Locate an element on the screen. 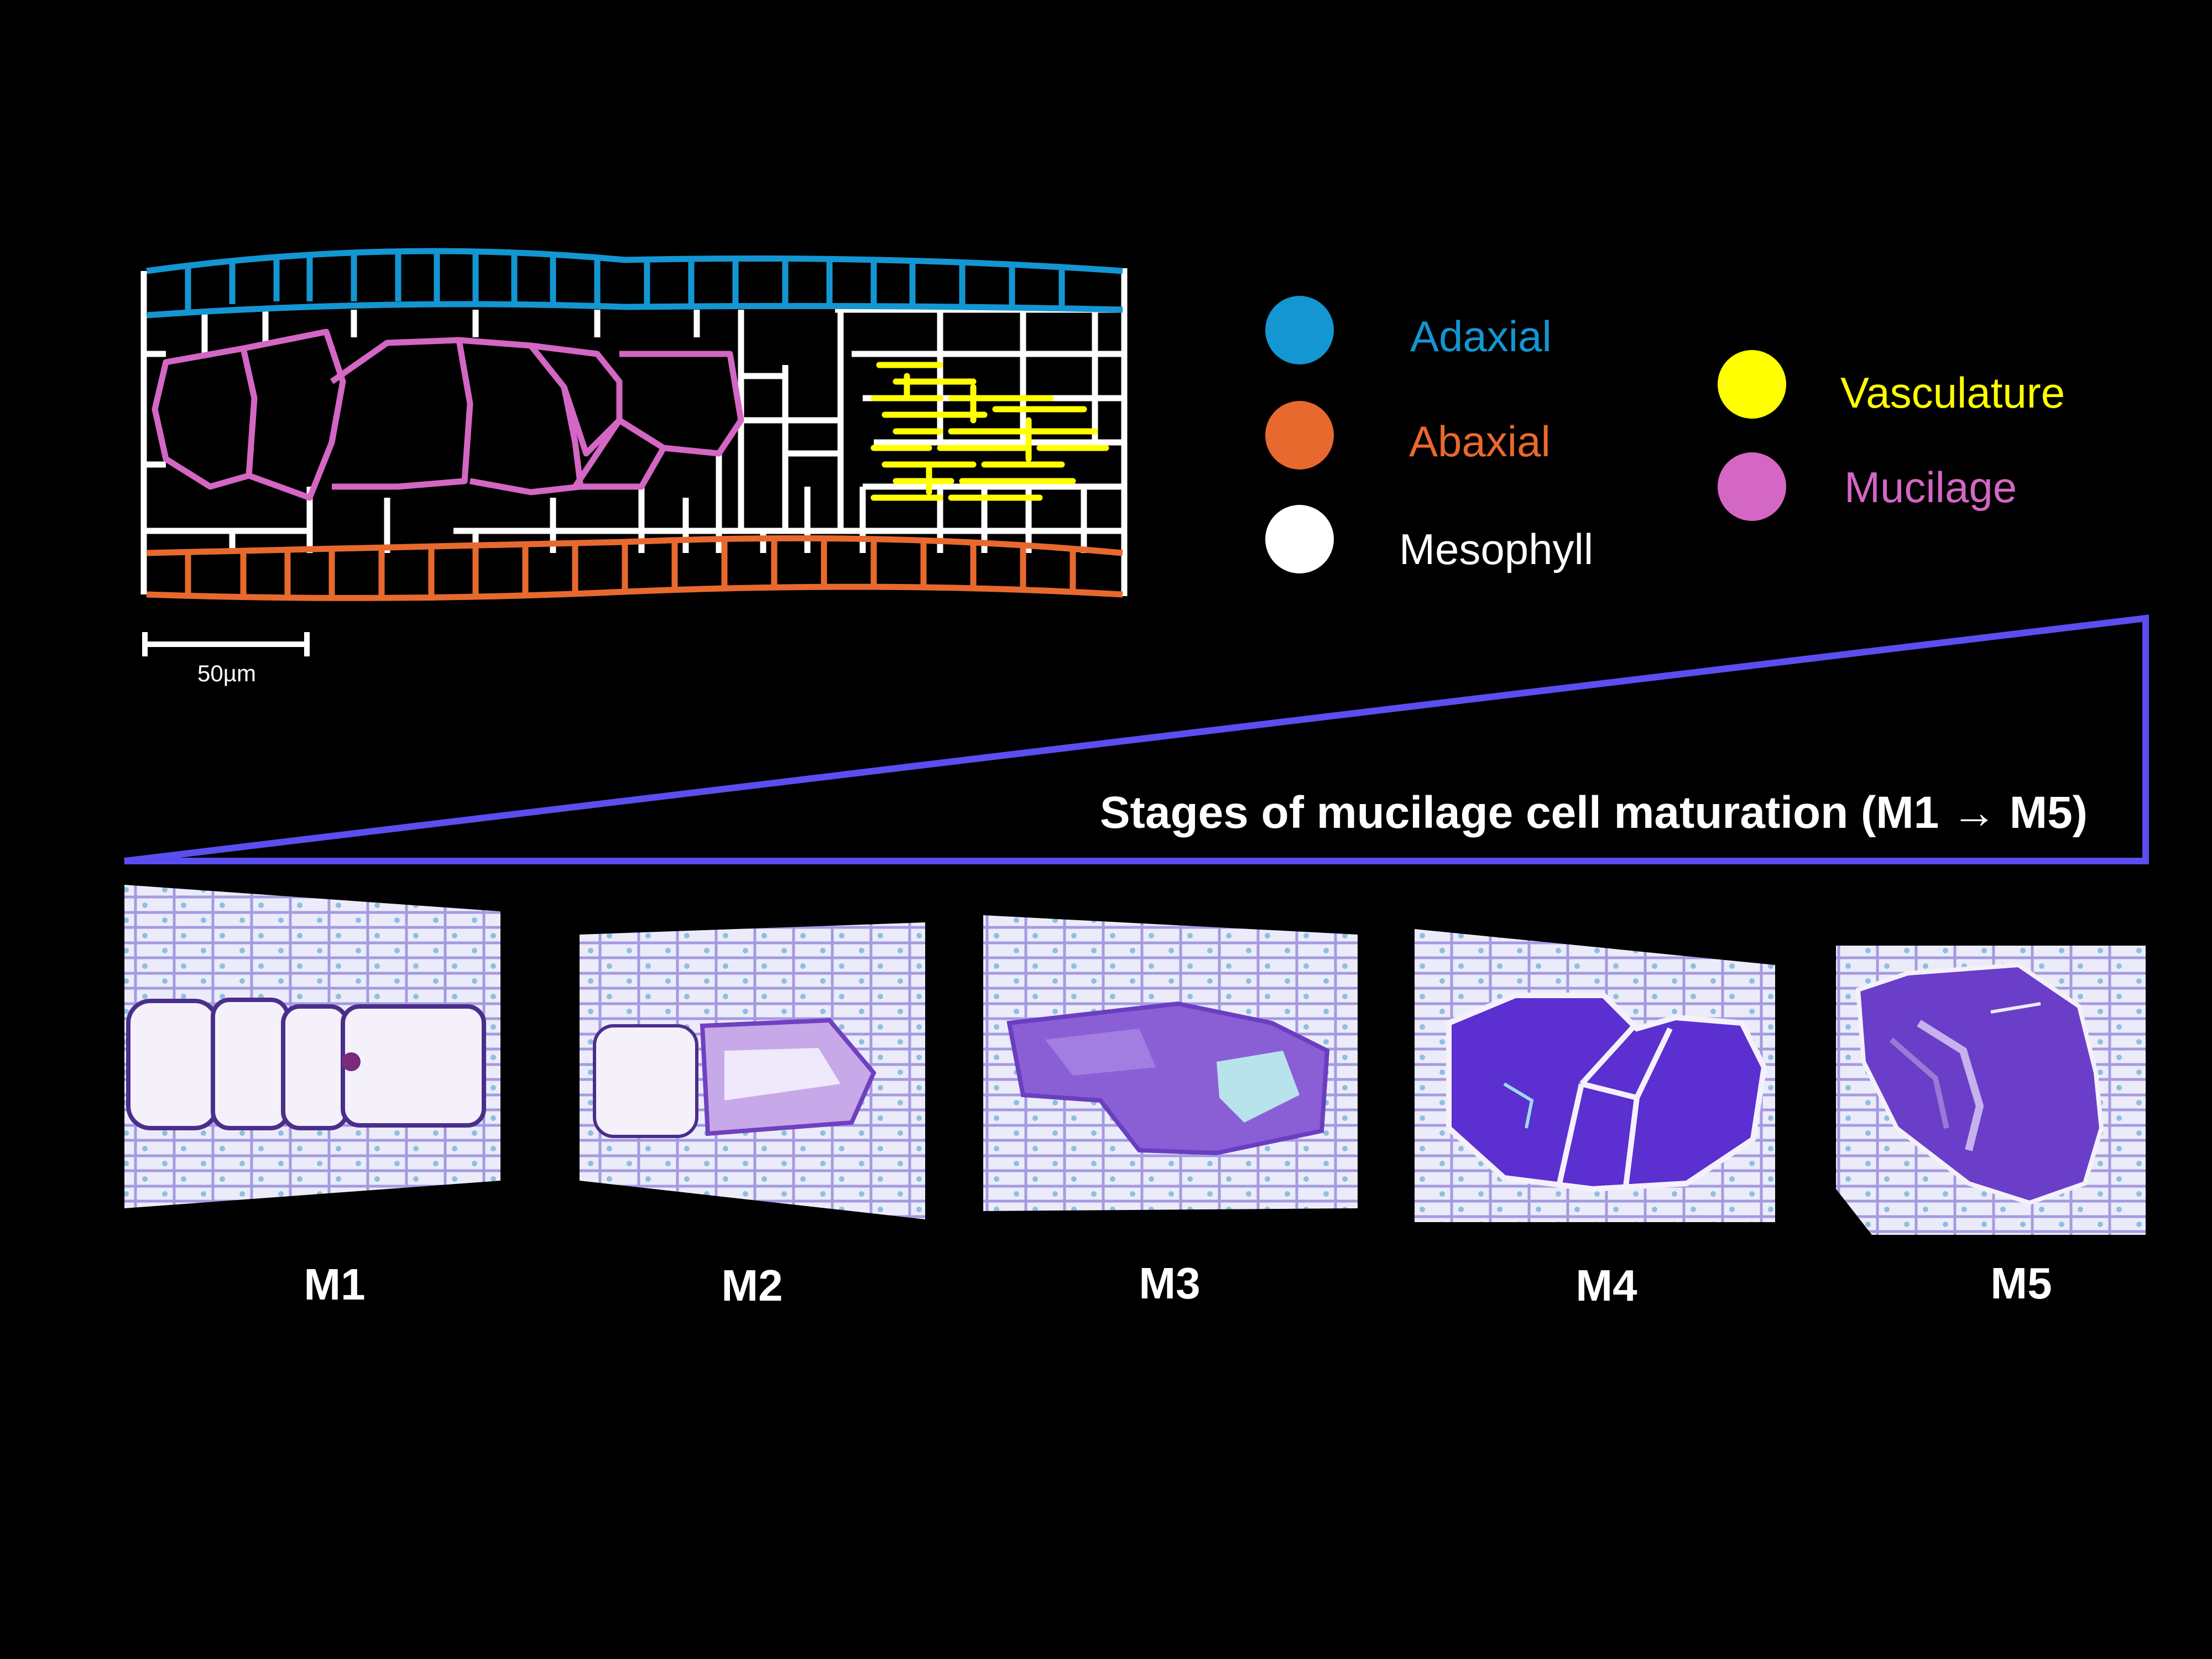 Image resolution: width=2212 pixels, height=1659 pixels. scale-bar-label: 50µm is located at coordinates (227, 673).